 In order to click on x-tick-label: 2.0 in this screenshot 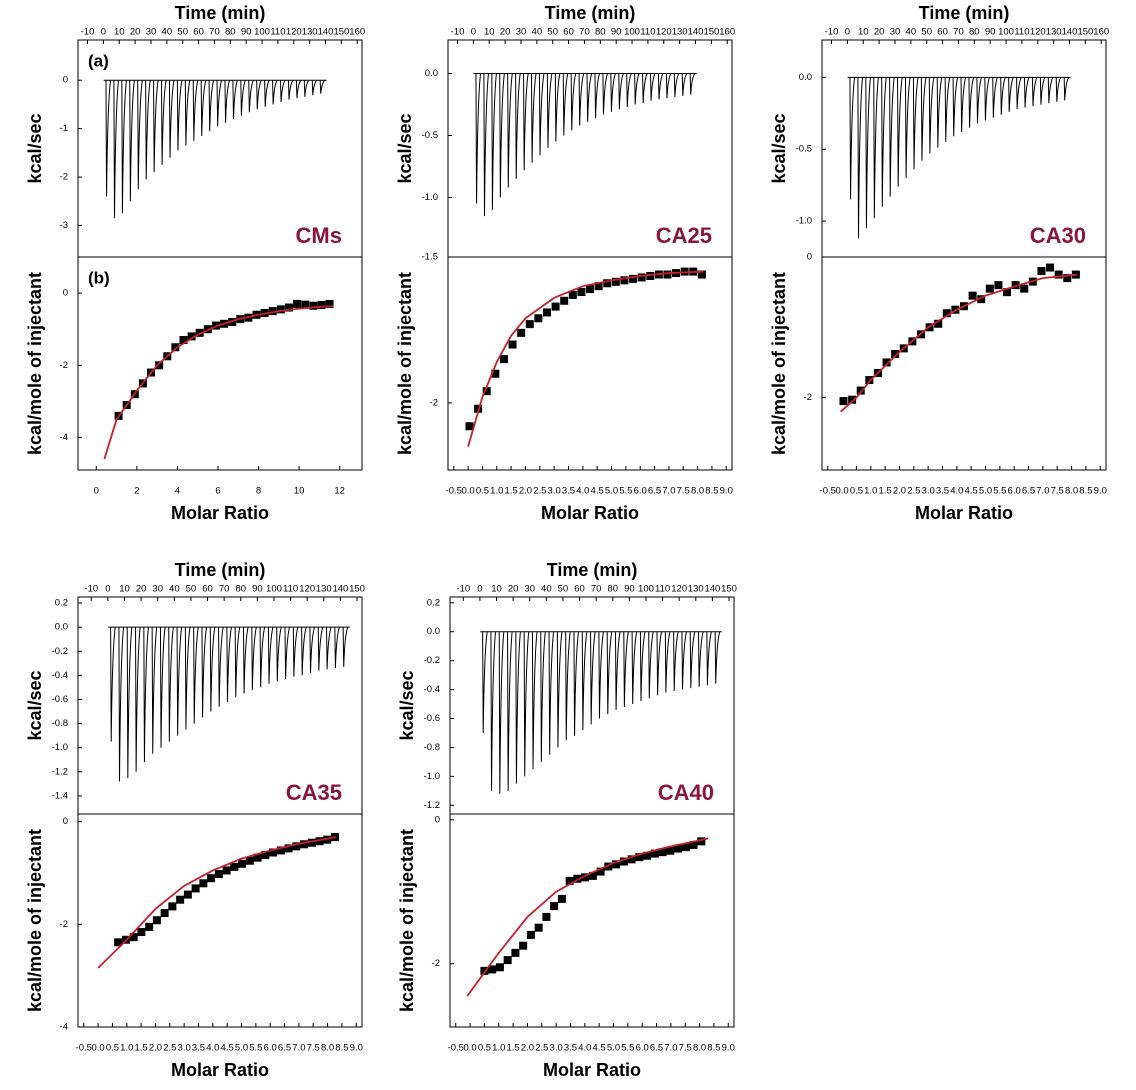, I will do `click(525, 491)`.